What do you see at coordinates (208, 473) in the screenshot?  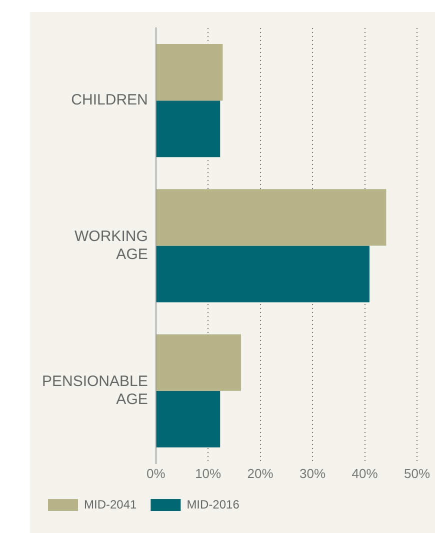 I see `x-tick-label: 10%` at bounding box center [208, 473].